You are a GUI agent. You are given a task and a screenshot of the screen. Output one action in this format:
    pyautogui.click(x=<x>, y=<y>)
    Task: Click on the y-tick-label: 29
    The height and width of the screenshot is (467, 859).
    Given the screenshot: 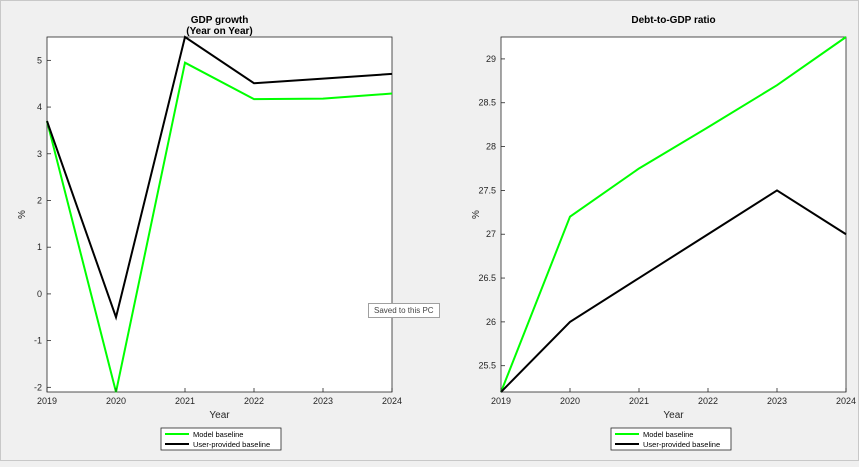 What is the action you would take?
    pyautogui.click(x=491, y=59)
    